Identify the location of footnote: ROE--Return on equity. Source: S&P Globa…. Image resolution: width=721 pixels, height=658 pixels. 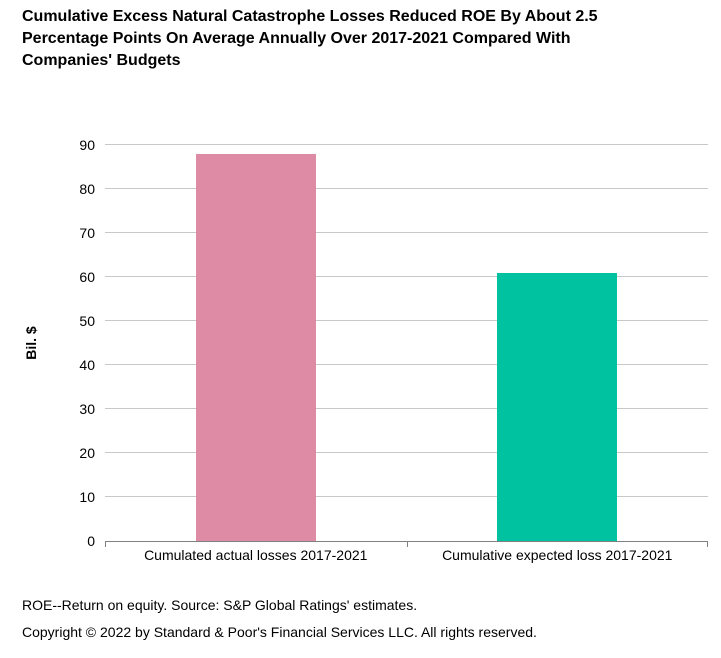
(220, 605).